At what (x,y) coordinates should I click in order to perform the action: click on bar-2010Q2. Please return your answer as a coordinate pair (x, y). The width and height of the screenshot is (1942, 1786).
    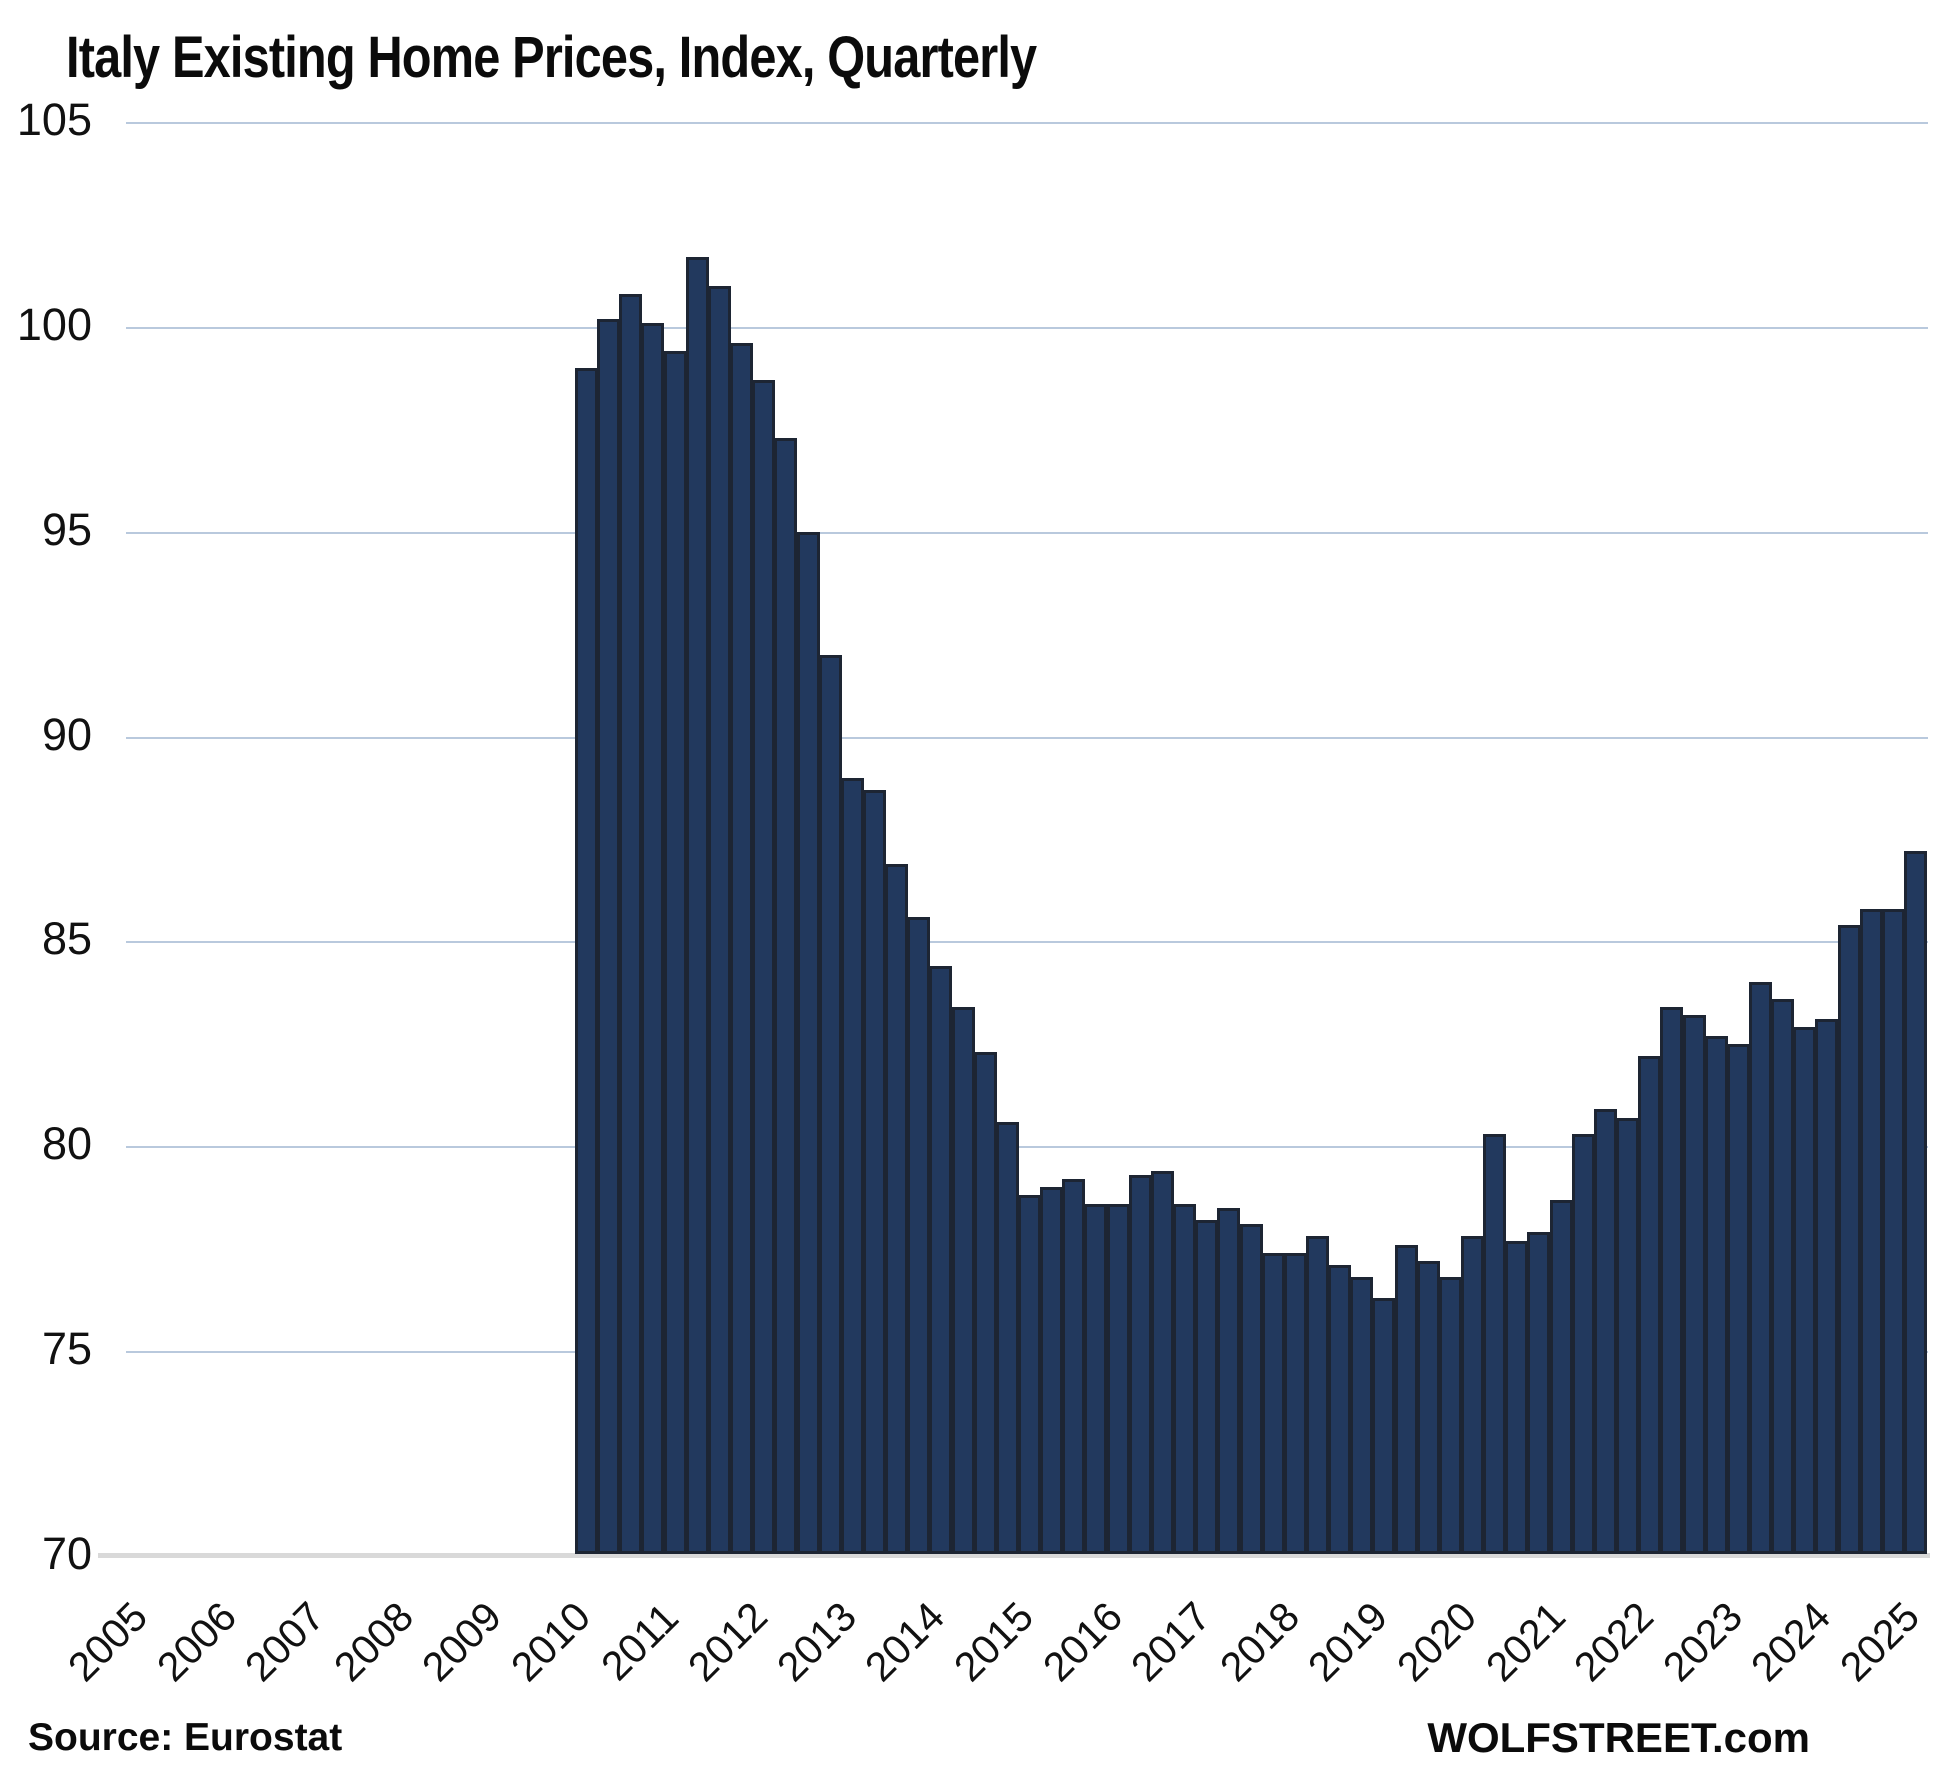
    Looking at the image, I should click on (608, 936).